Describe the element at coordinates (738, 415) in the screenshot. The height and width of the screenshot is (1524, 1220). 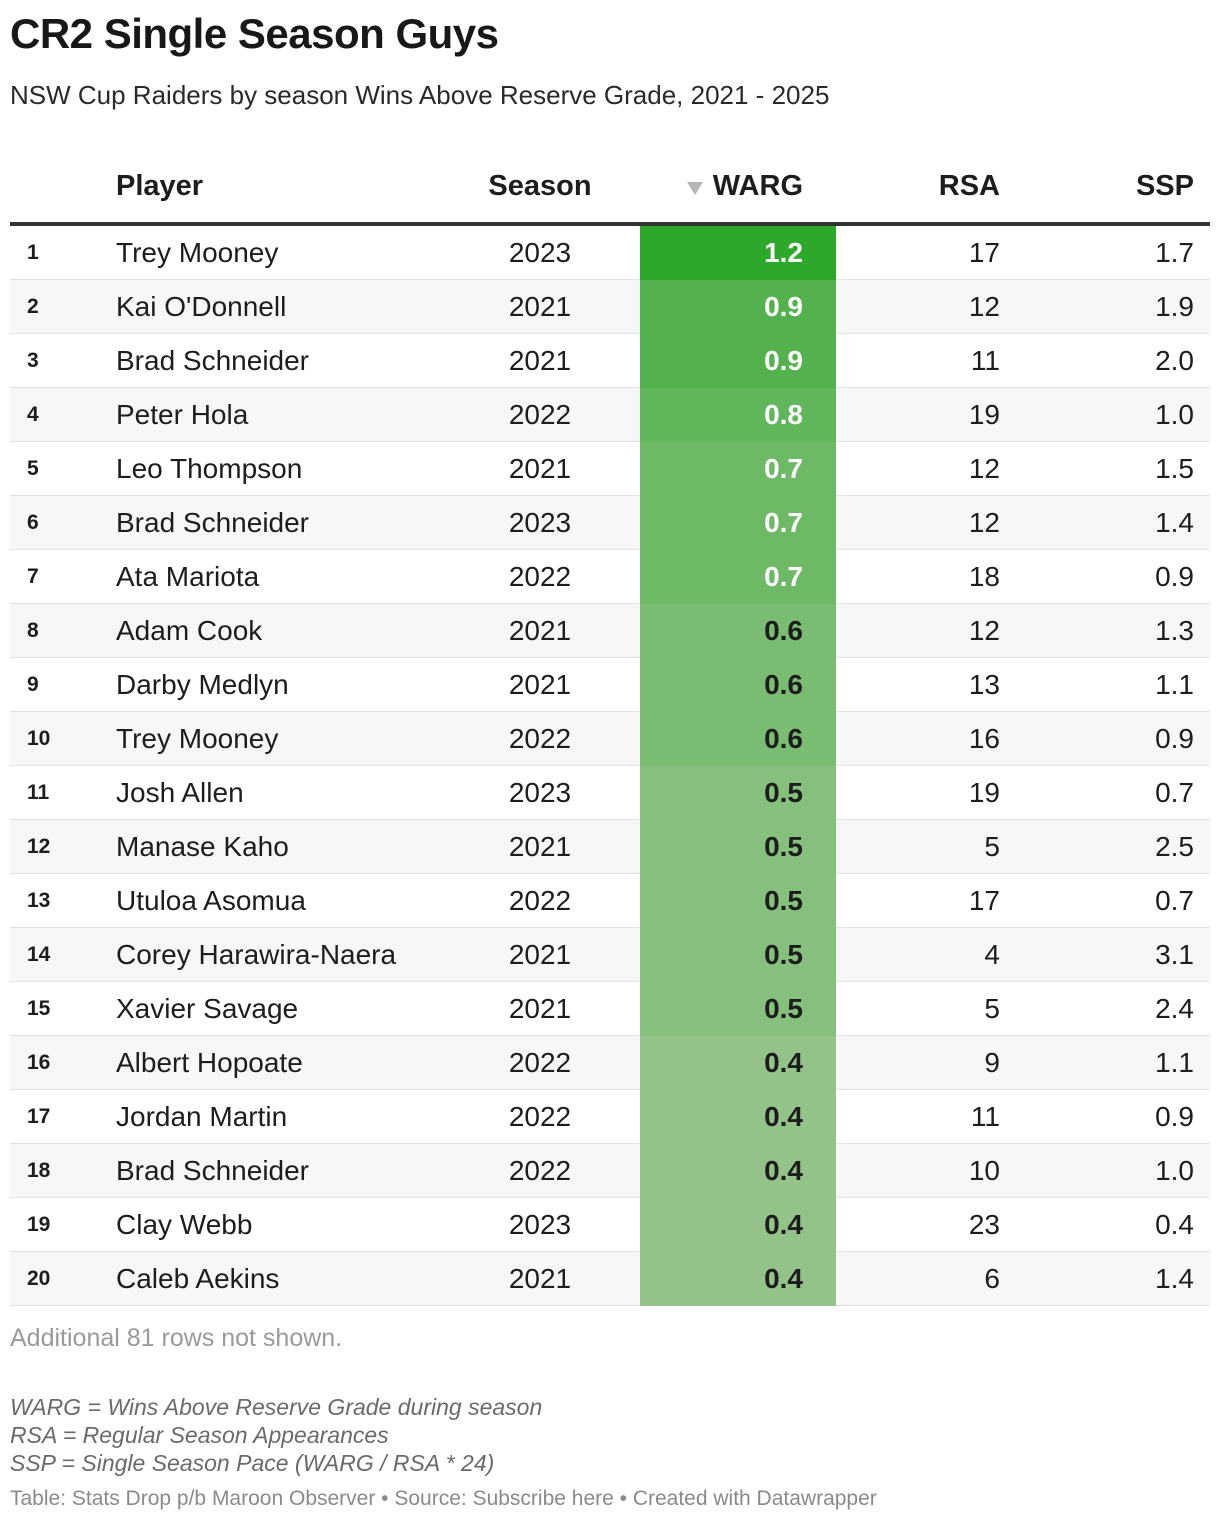
I see `warg-cell: 0.8` at that location.